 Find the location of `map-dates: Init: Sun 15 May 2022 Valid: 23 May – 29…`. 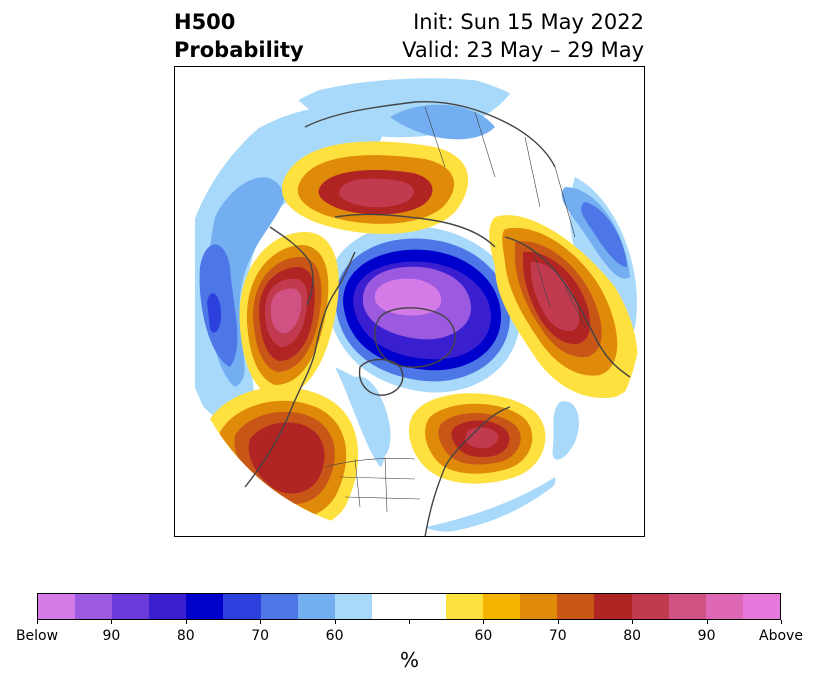

map-dates: Init: Sun 15 May 2022 Valid: 23 May – 29… is located at coordinates (523, 36).